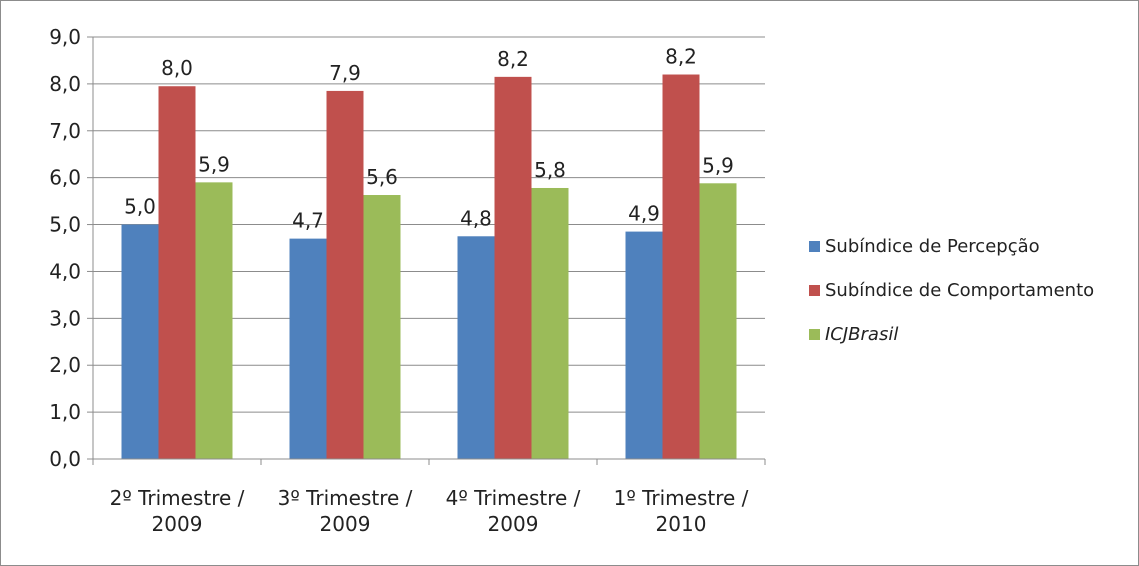 This screenshot has width=1139, height=566. Describe the element at coordinates (513, 498) in the screenshot. I see `category-label: 4º Trimestre /` at that location.